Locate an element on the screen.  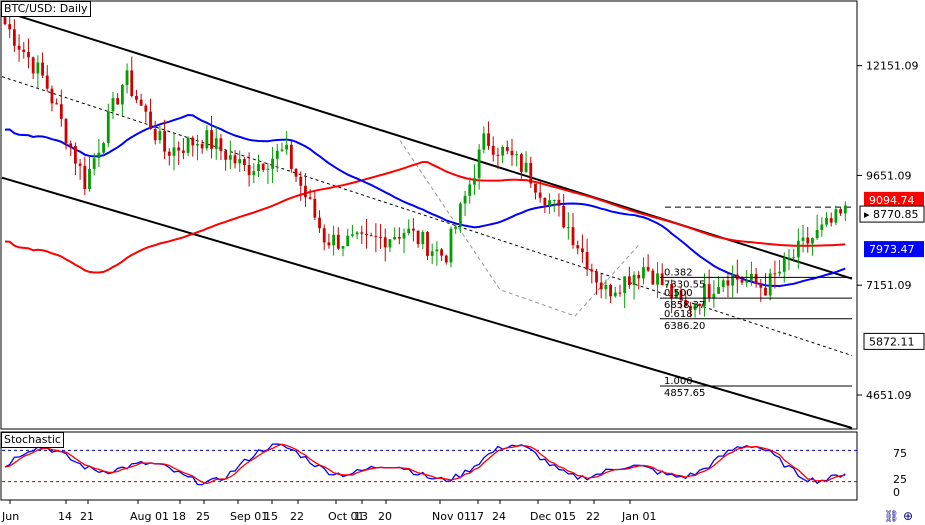
link-icon: ⛓ is located at coordinates (891, 516).